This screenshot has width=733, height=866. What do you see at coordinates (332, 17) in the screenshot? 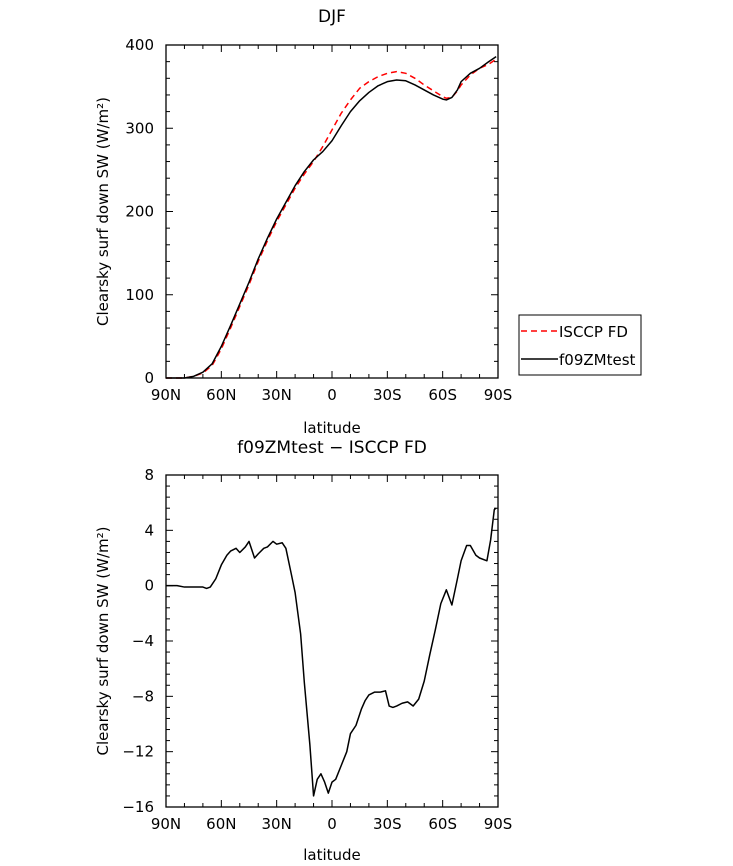
I see `top-chart-title: DJF` at bounding box center [332, 17].